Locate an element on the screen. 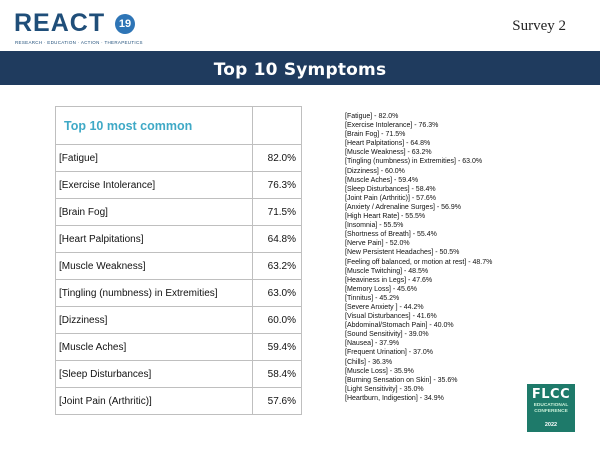 The width and height of the screenshot is (600, 455). list-item: [Muscle Loss] - 35.9% is located at coordinates (379, 371).